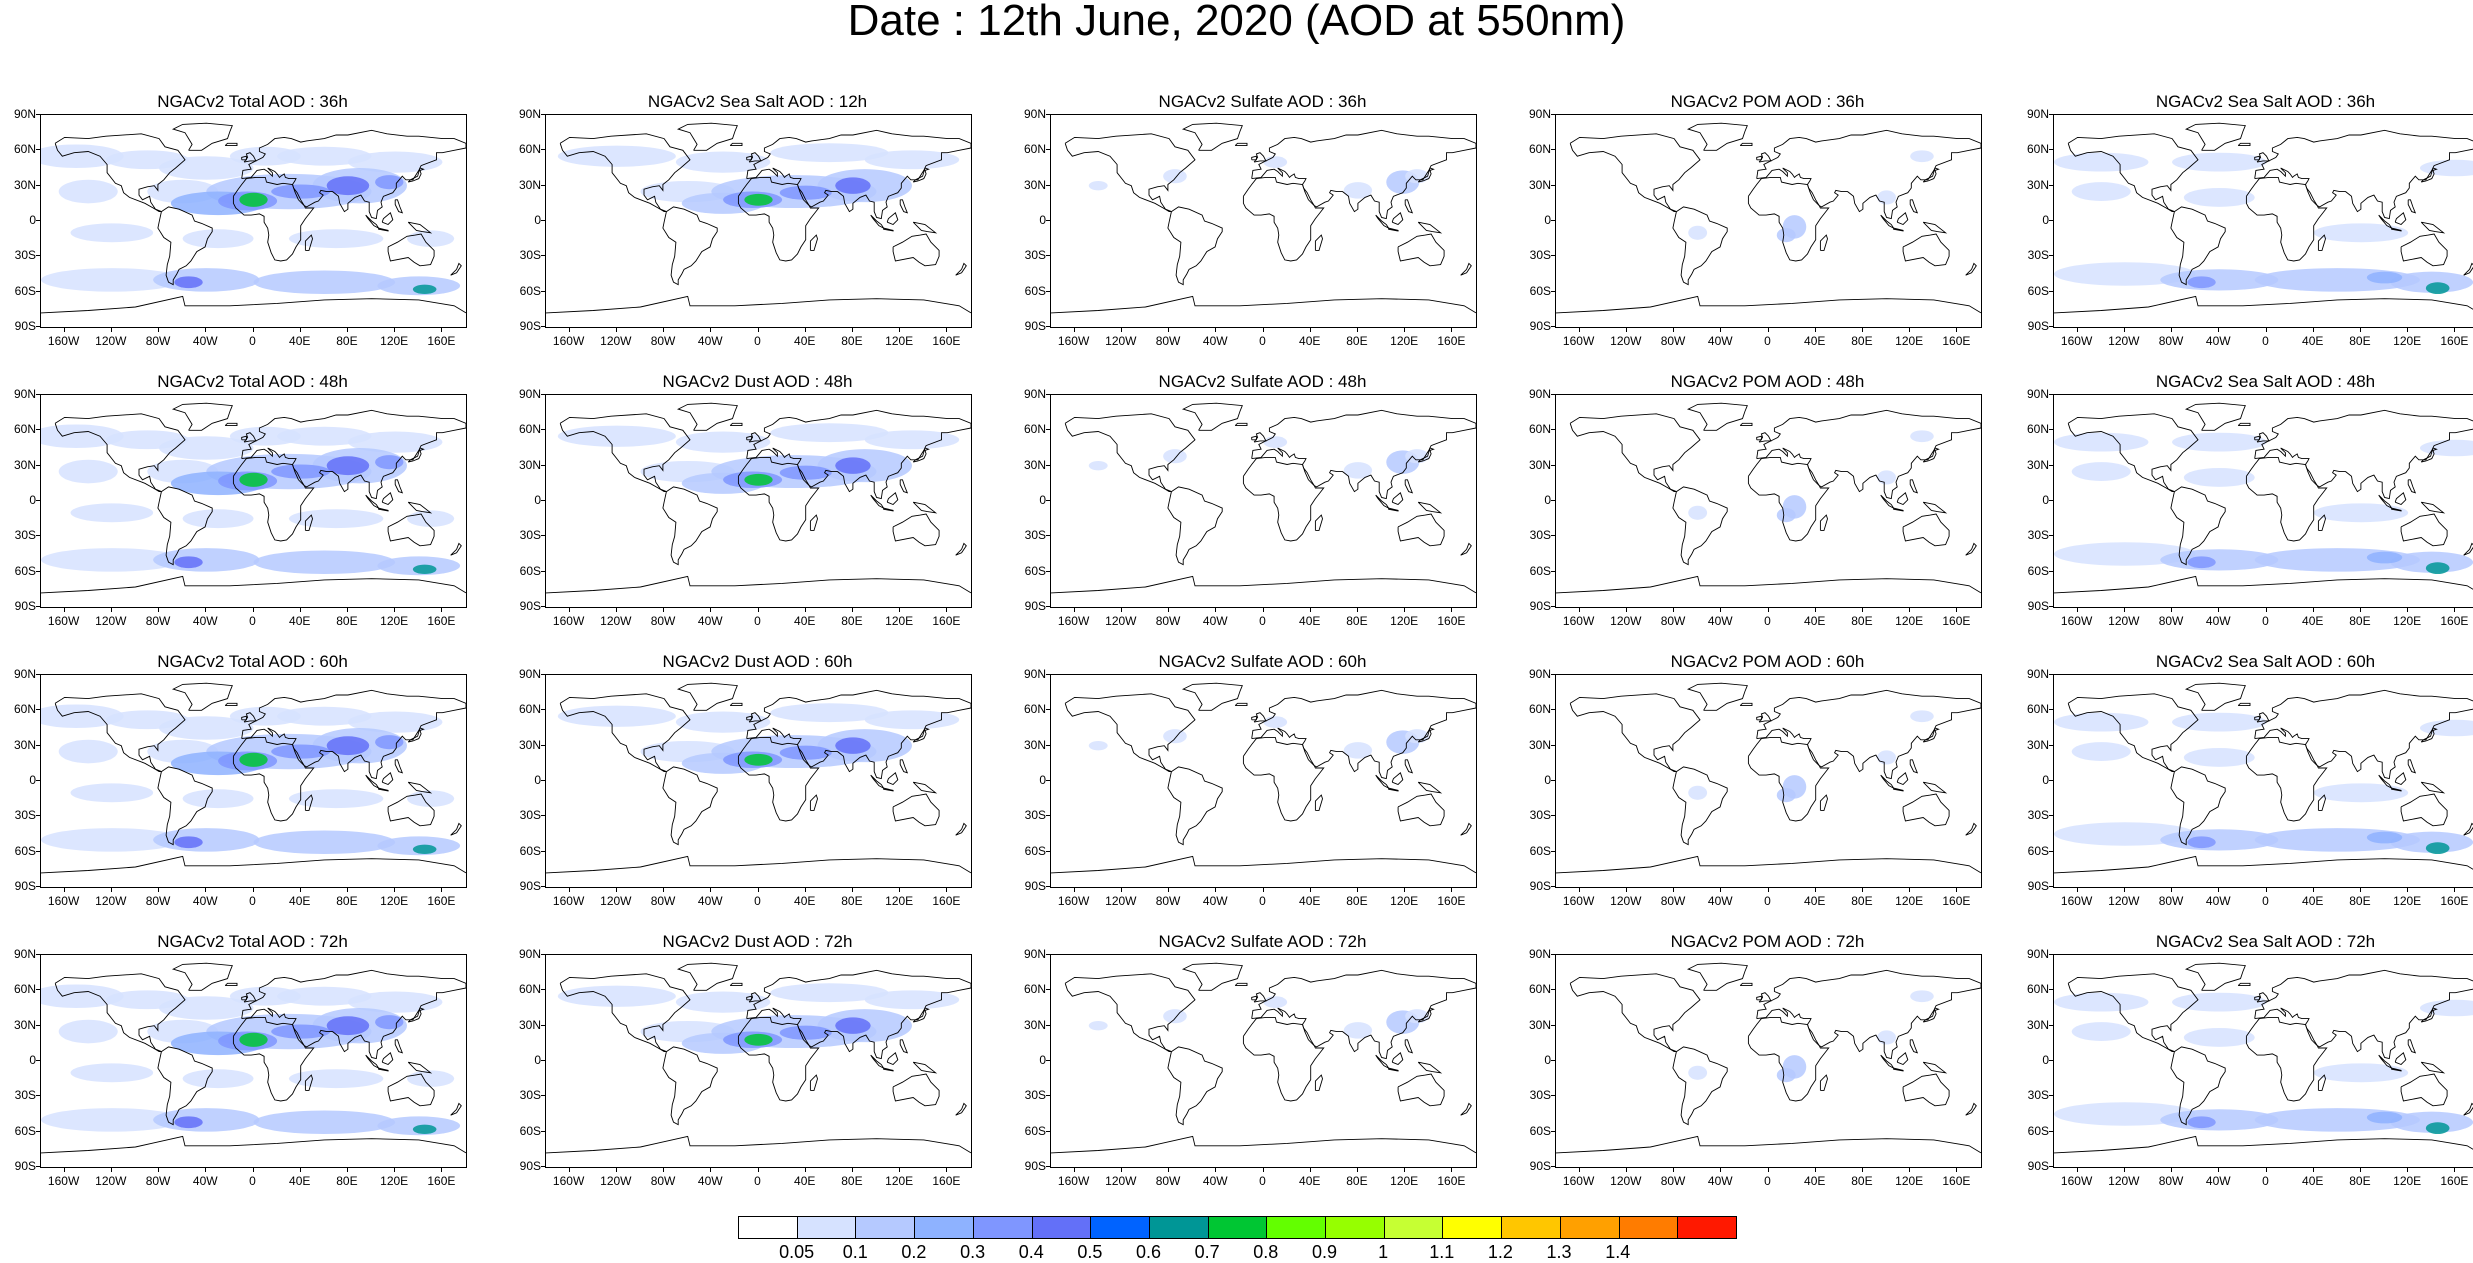  I want to click on latitude-tick-label: 90S, so click(1540, 1166).